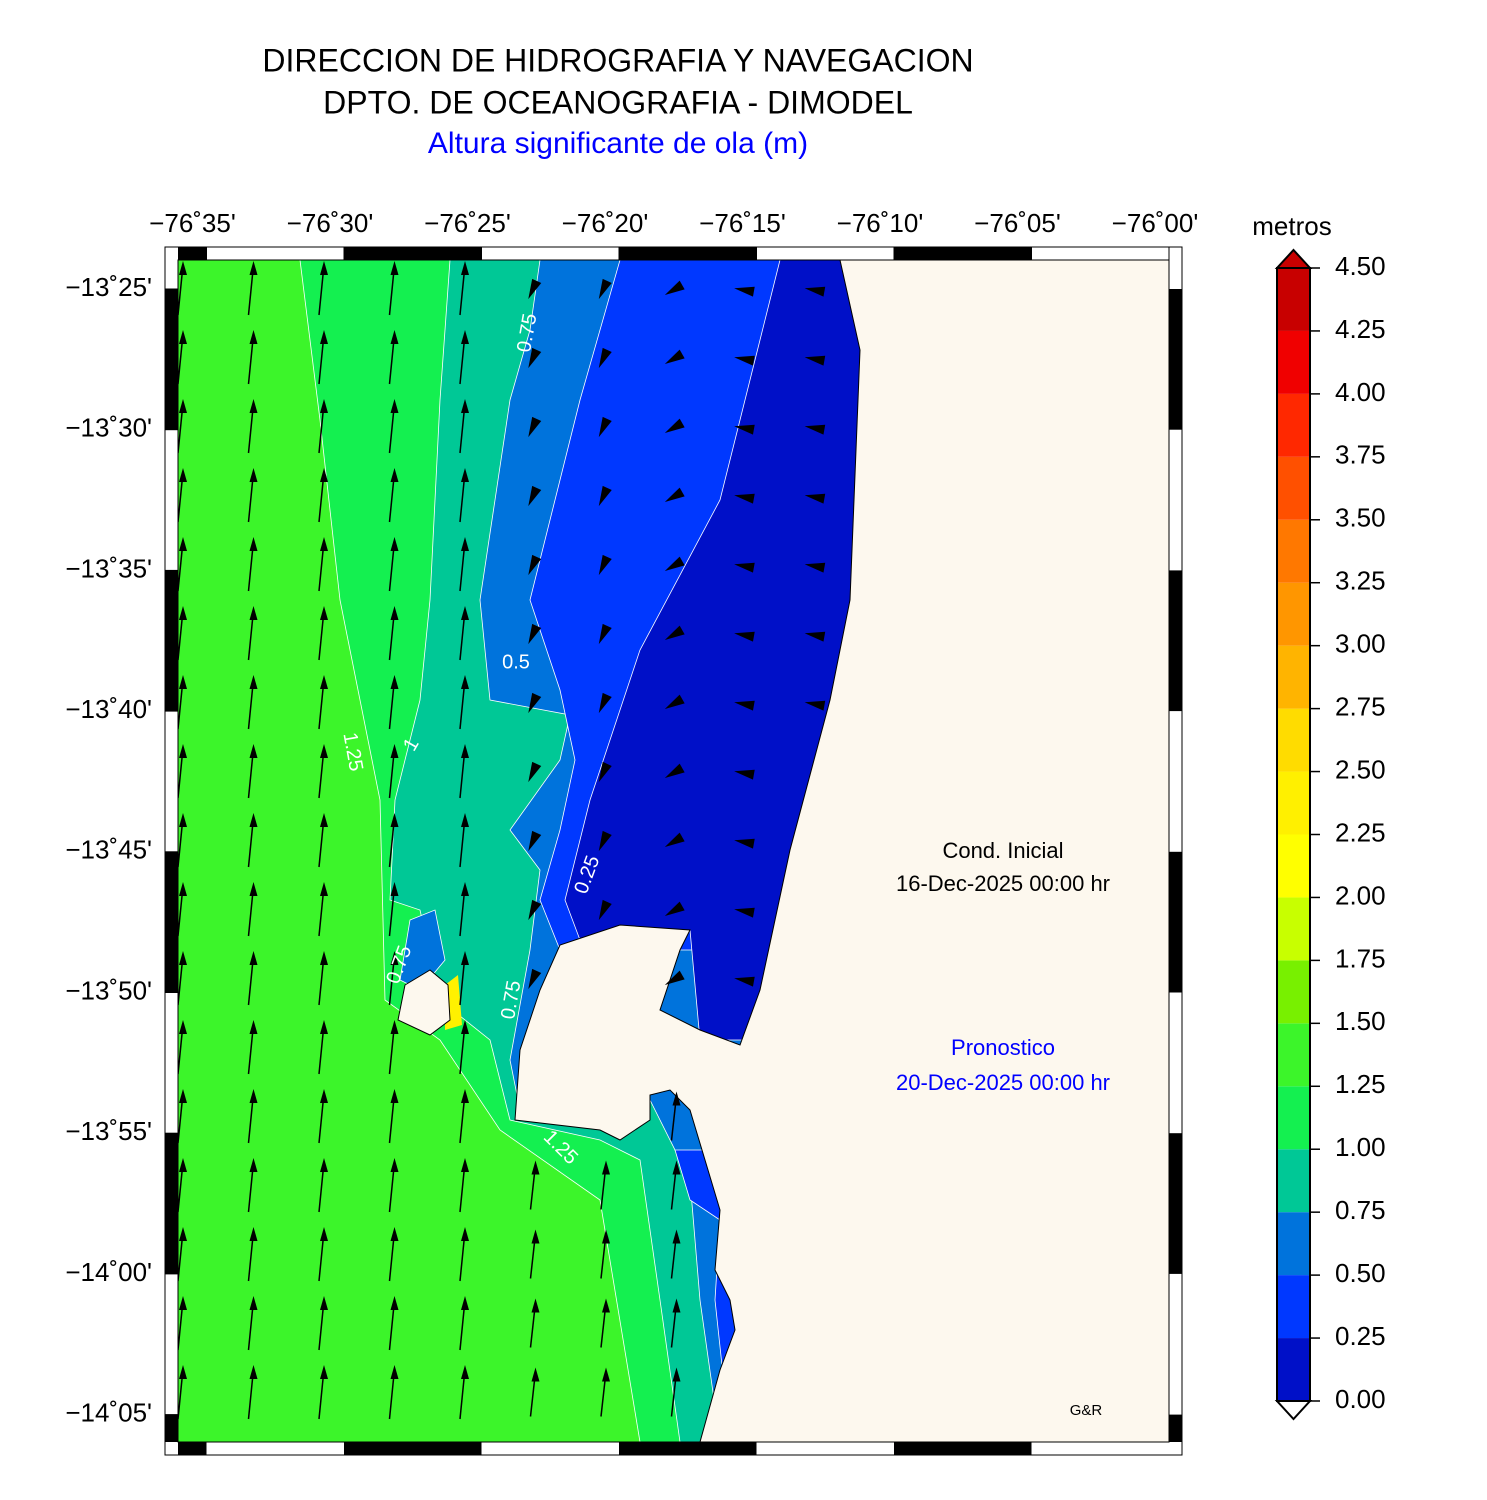 Image resolution: width=1487 pixels, height=1500 pixels. Describe the element at coordinates (617, 60) in the screenshot. I see `title: DIRECCION DE HIDROGRAFIA Y NAVEGACION` at that location.